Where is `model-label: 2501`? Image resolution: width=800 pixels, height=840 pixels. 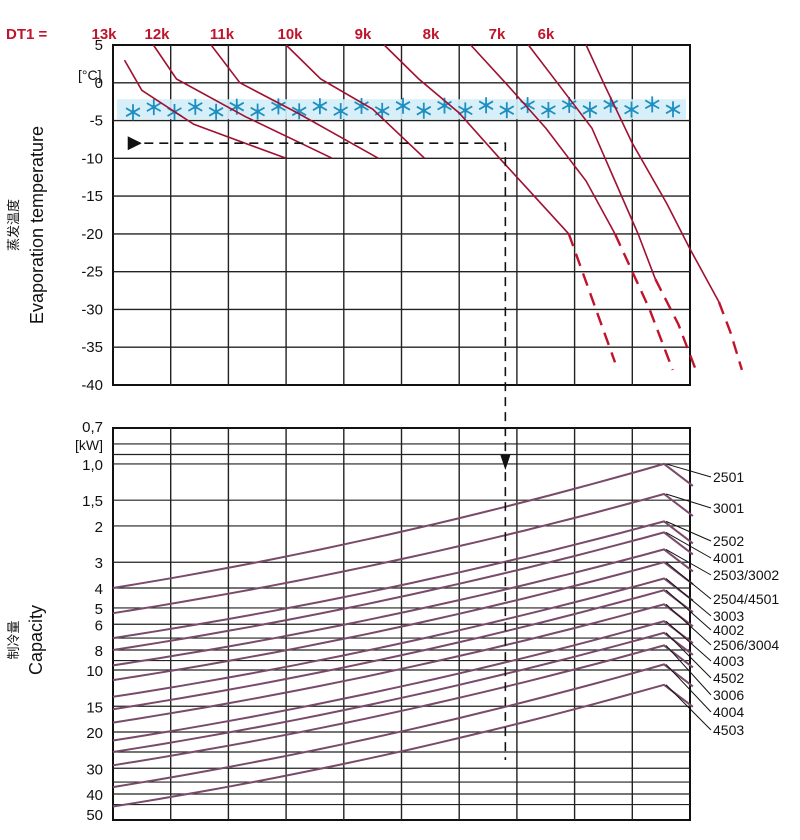
model-label: 2501 is located at coordinates (728, 477).